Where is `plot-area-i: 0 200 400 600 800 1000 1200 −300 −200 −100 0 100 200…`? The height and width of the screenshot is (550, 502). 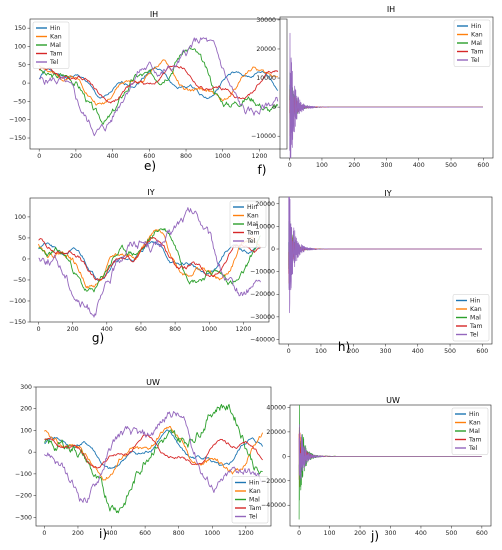 plot-area-i: 0 200 400 600 800 1000 1200 −300 −200 −100 0 100 200… is located at coordinates (143, 460).